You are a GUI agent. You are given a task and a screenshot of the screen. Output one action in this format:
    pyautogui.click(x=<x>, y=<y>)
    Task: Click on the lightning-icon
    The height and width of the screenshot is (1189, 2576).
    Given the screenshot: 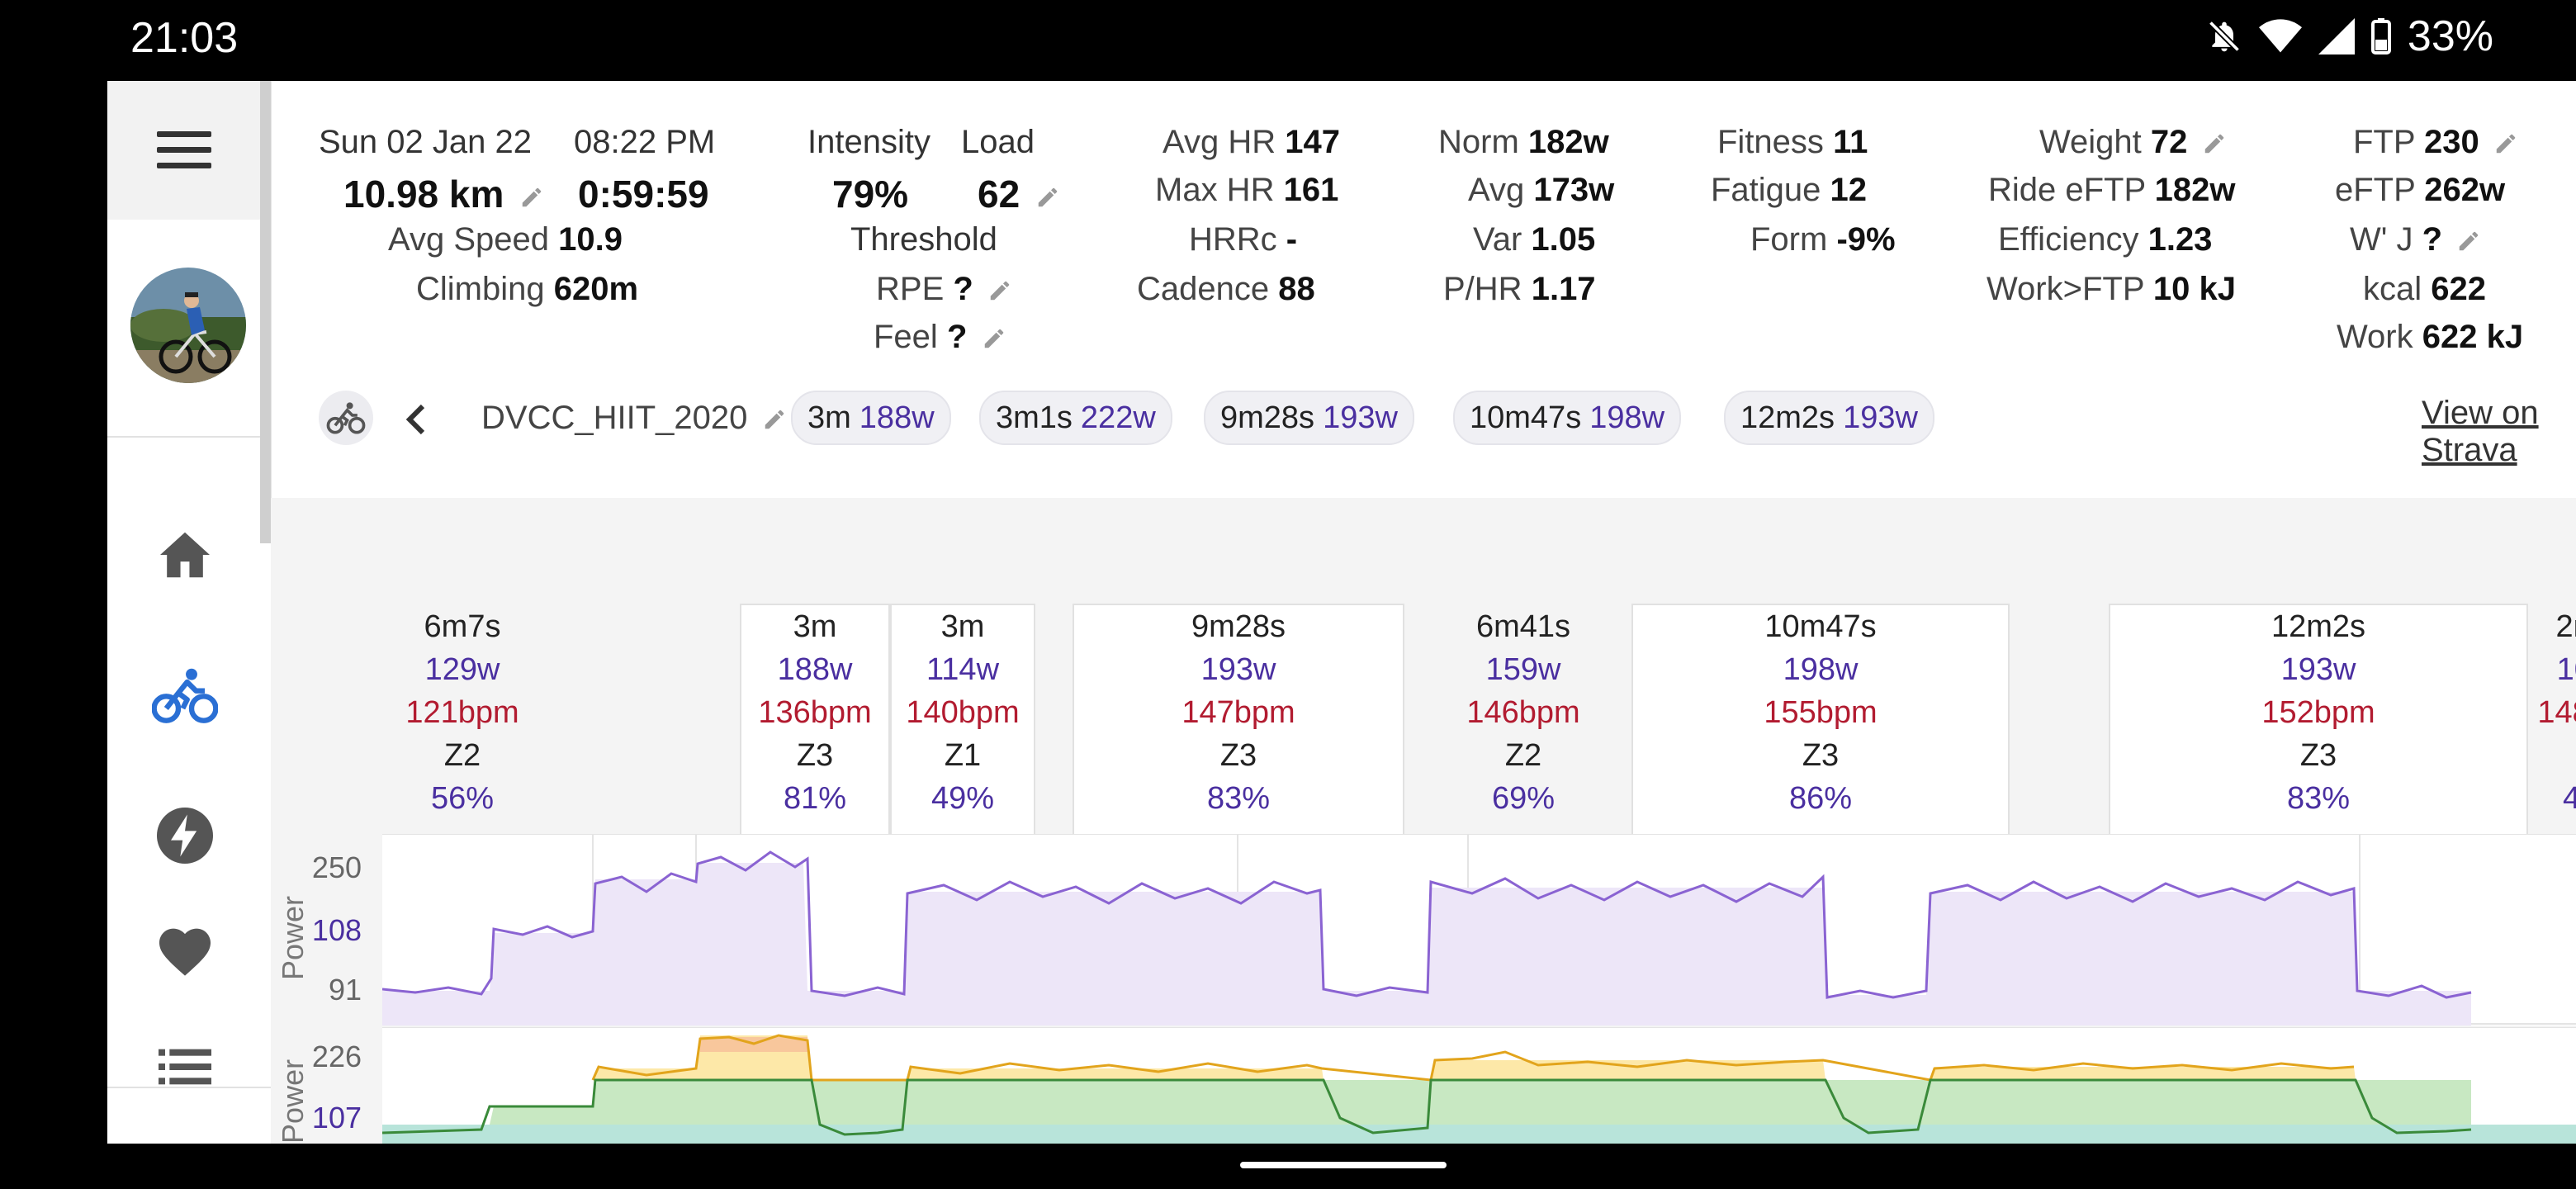 What is the action you would take?
    pyautogui.click(x=185, y=836)
    